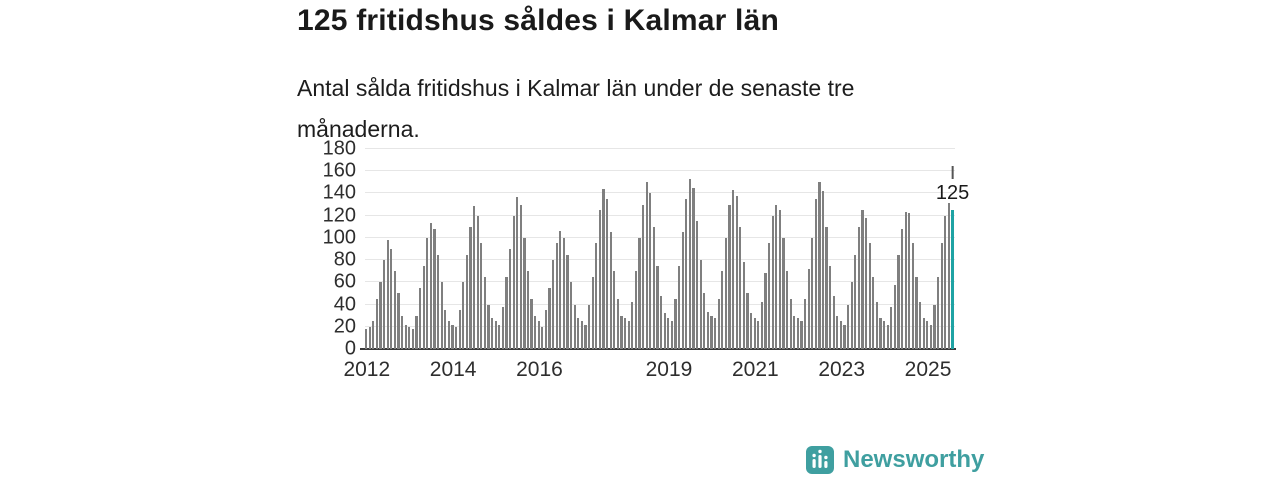 Image resolution: width=1280 pixels, height=480 pixels. Describe the element at coordinates (755, 369) in the screenshot. I see `x-tick-label: 2021` at that location.